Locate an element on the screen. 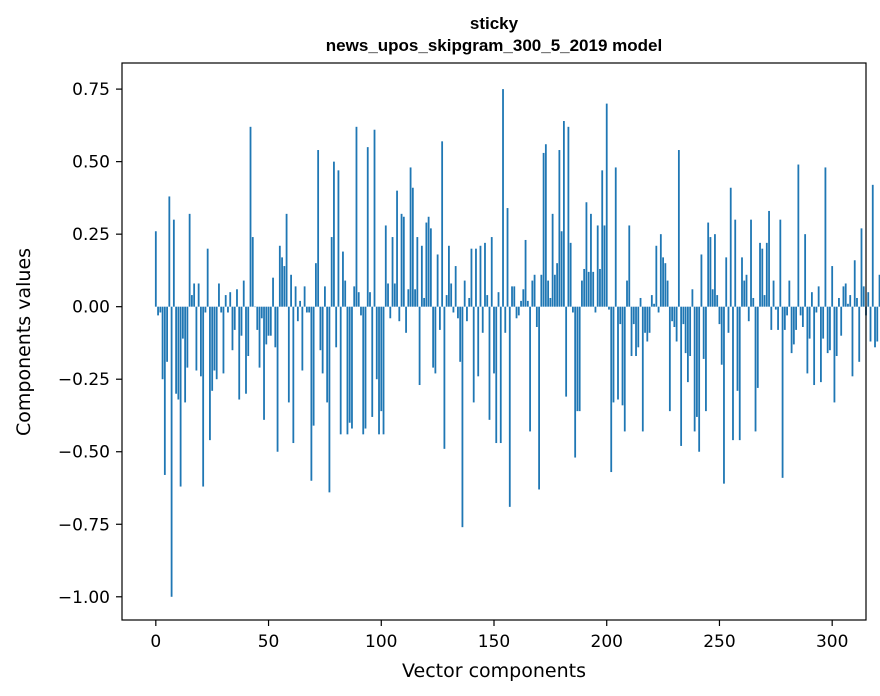 Image resolution: width=880 pixels, height=696 pixels. y-tick-label: 0.75 is located at coordinates (91, 90).